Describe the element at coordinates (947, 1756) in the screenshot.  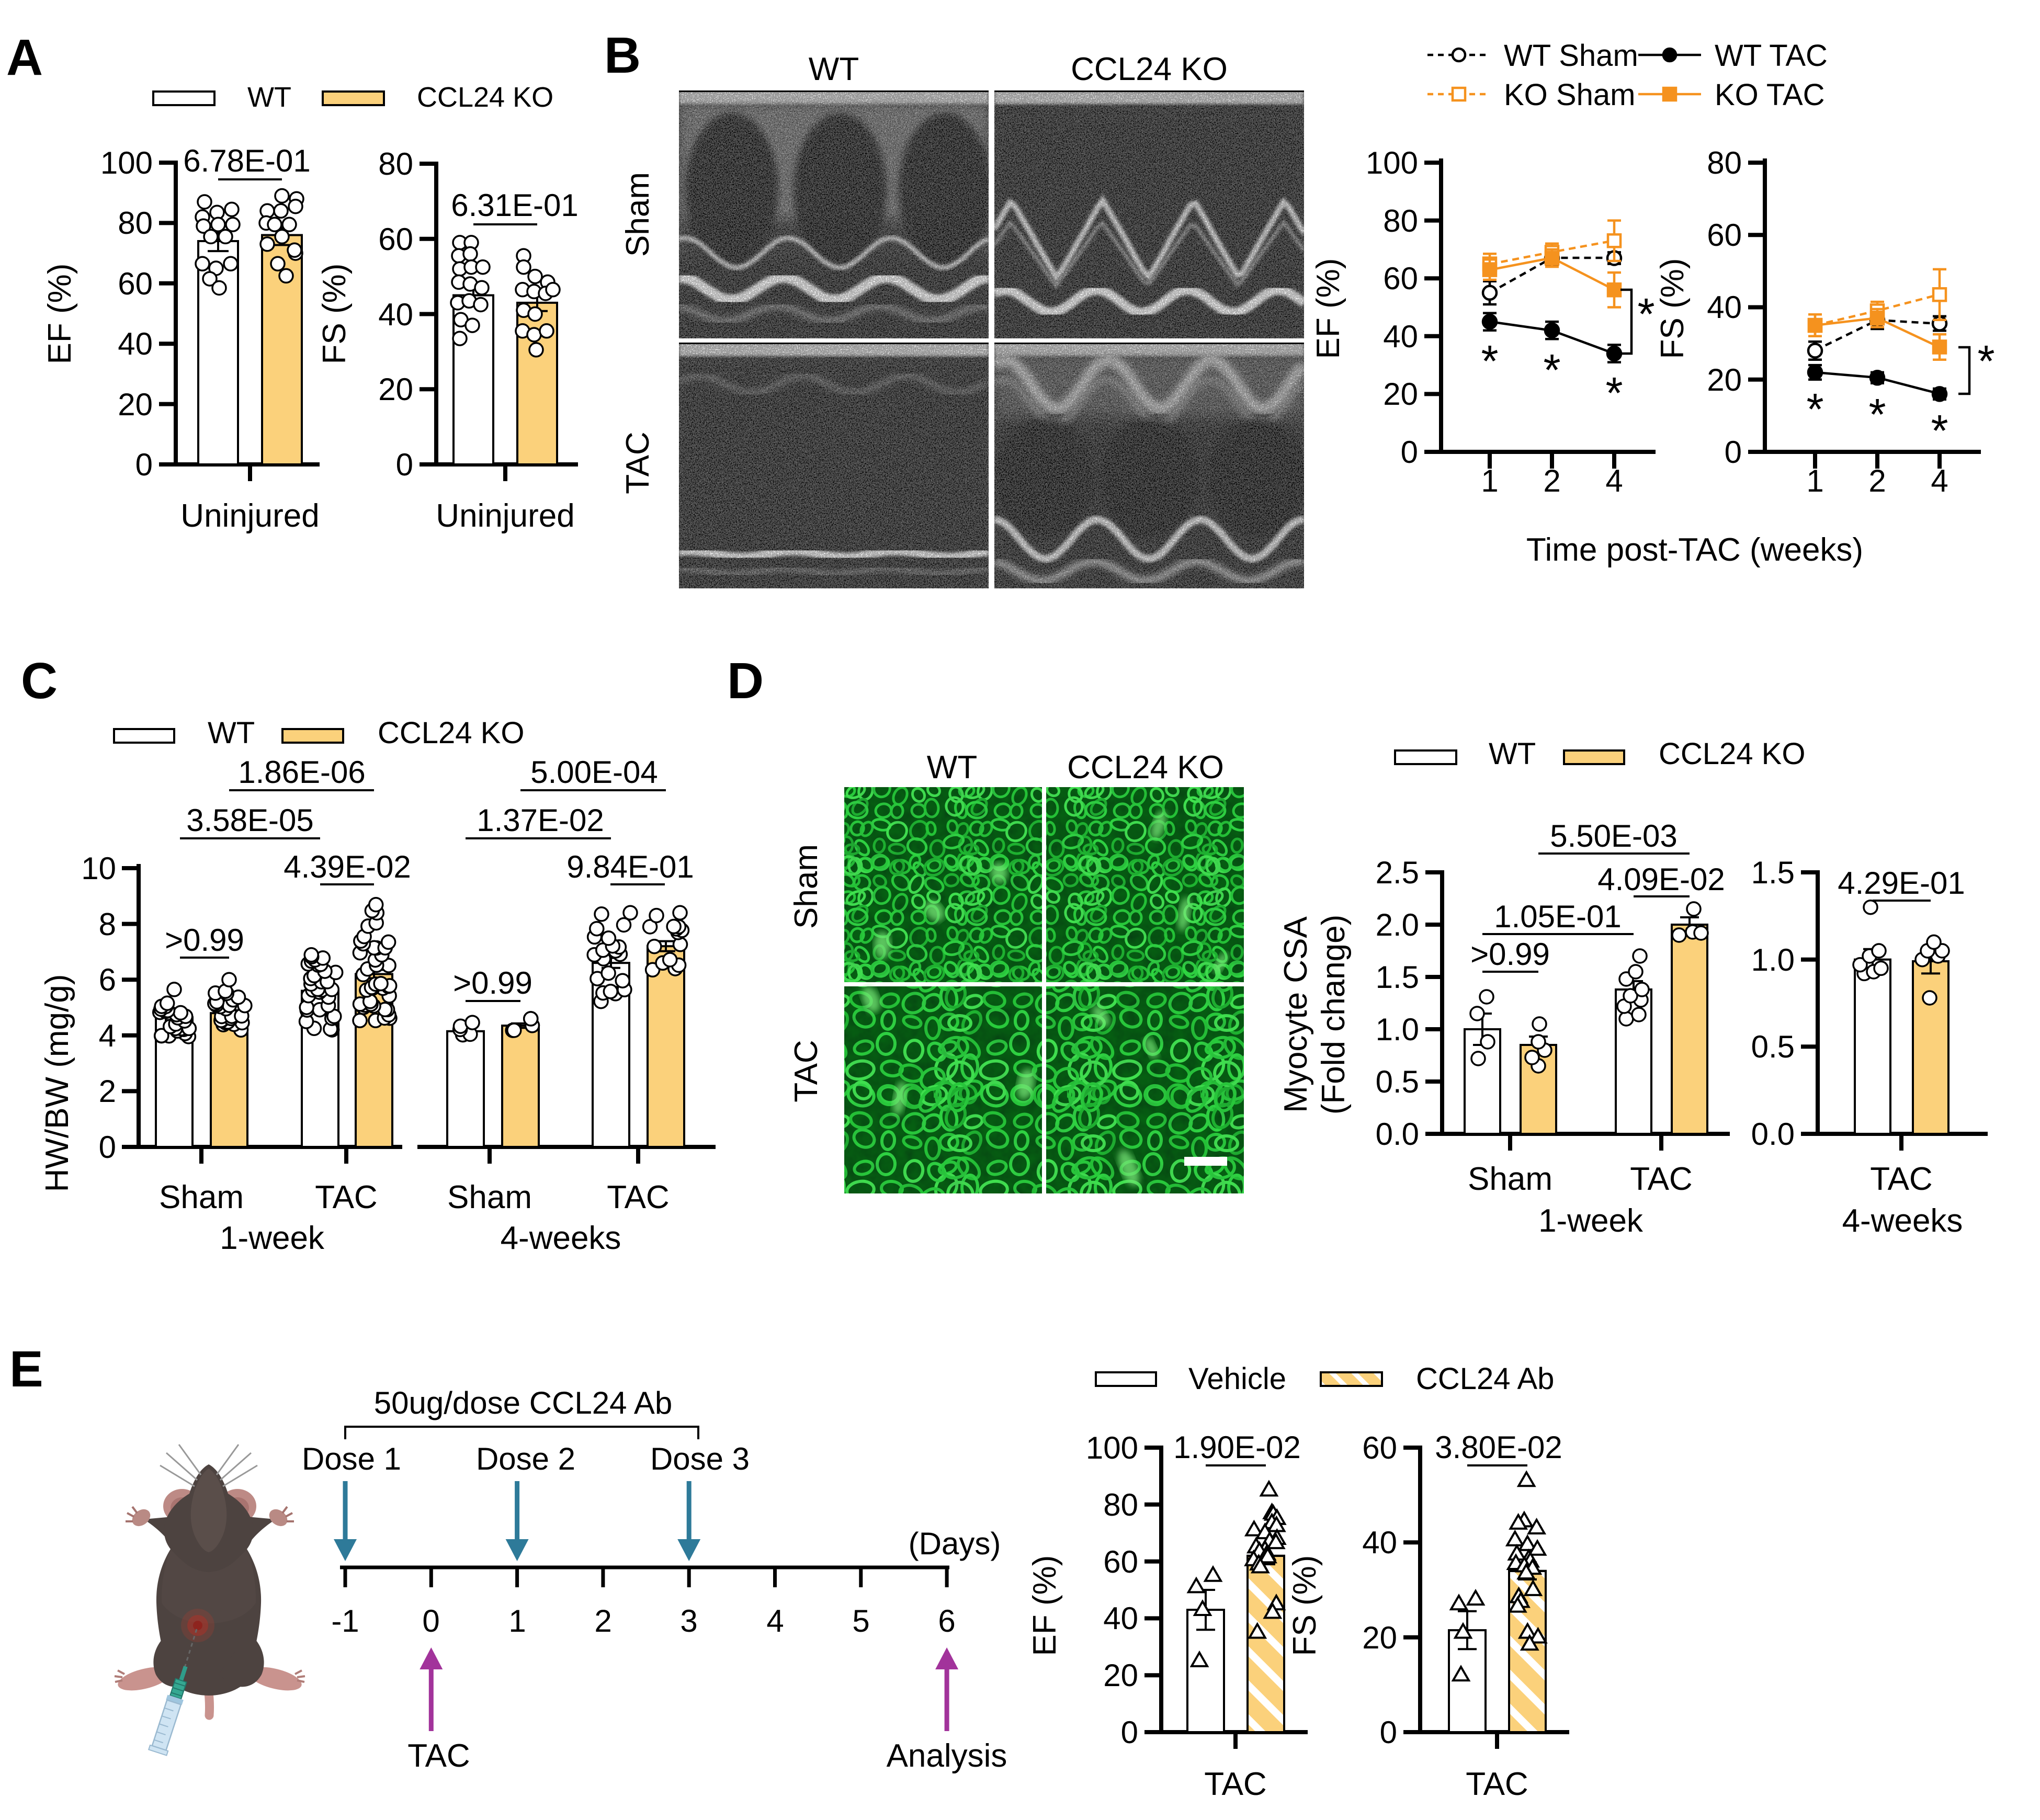
I see `svg-text: Analysis` at that location.